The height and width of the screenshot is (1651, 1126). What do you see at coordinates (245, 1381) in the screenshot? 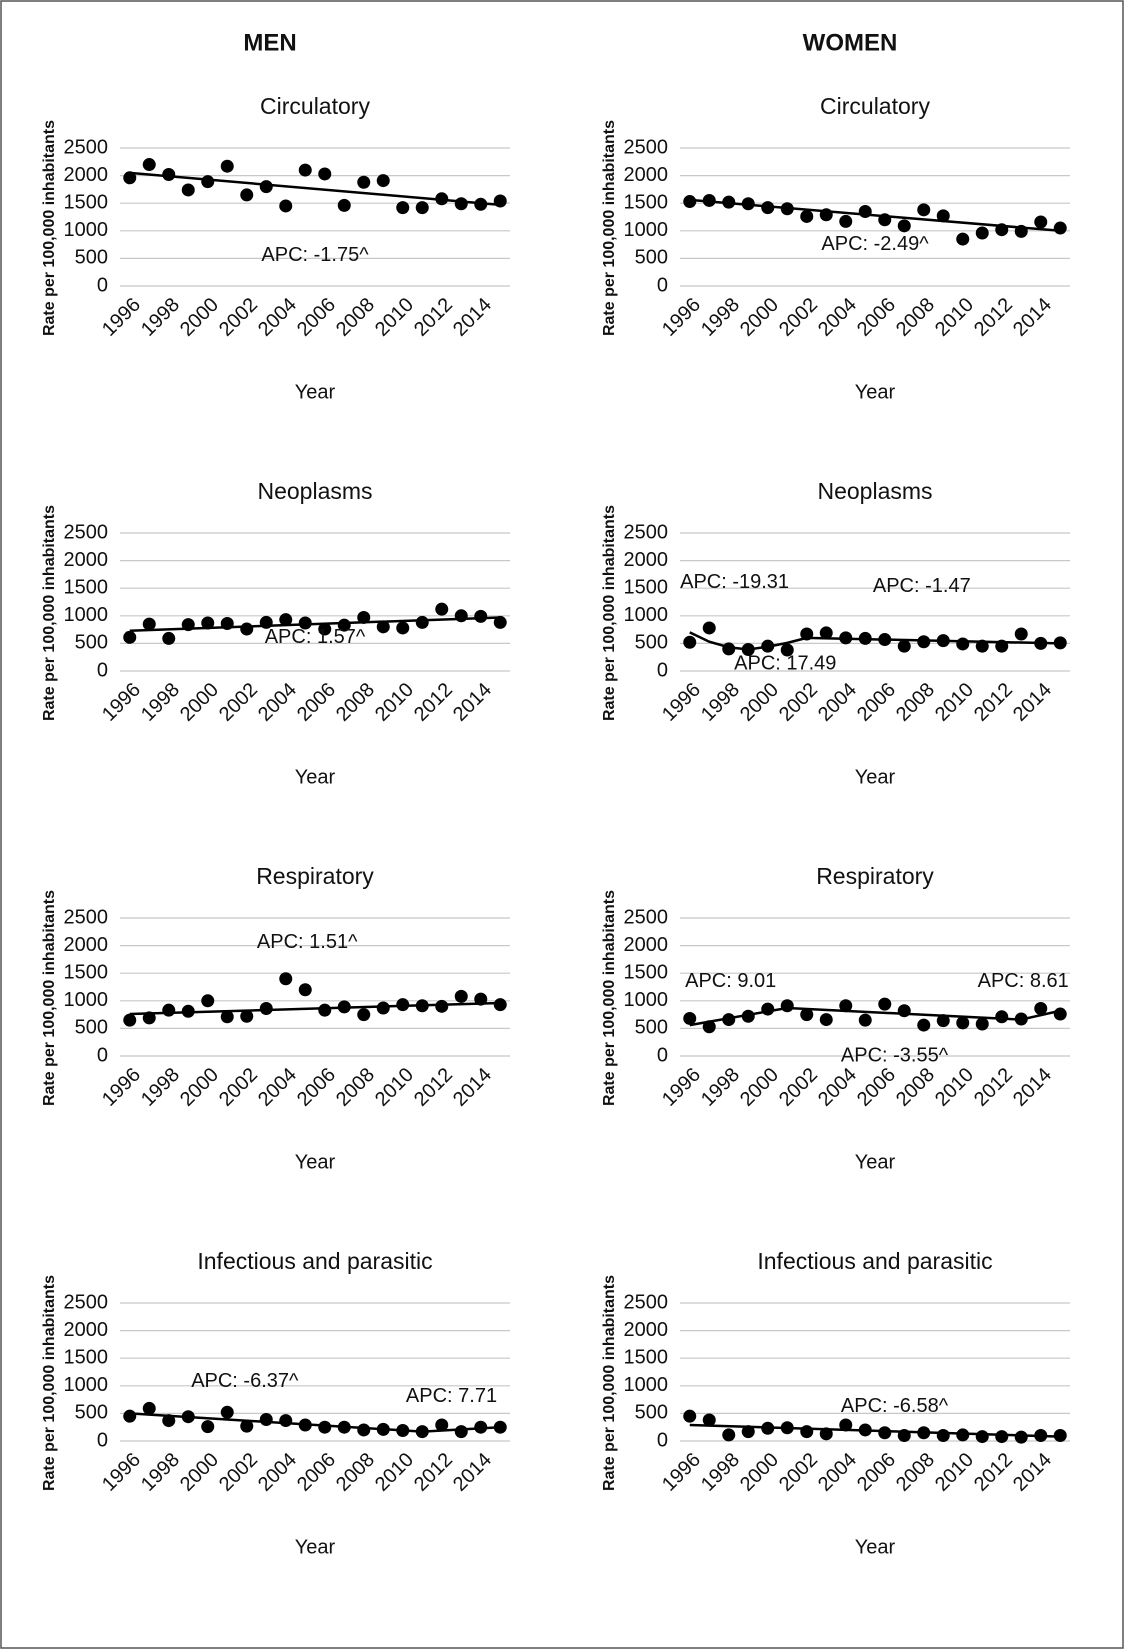
I see `annotation: APC: -6.37^` at bounding box center [245, 1381].